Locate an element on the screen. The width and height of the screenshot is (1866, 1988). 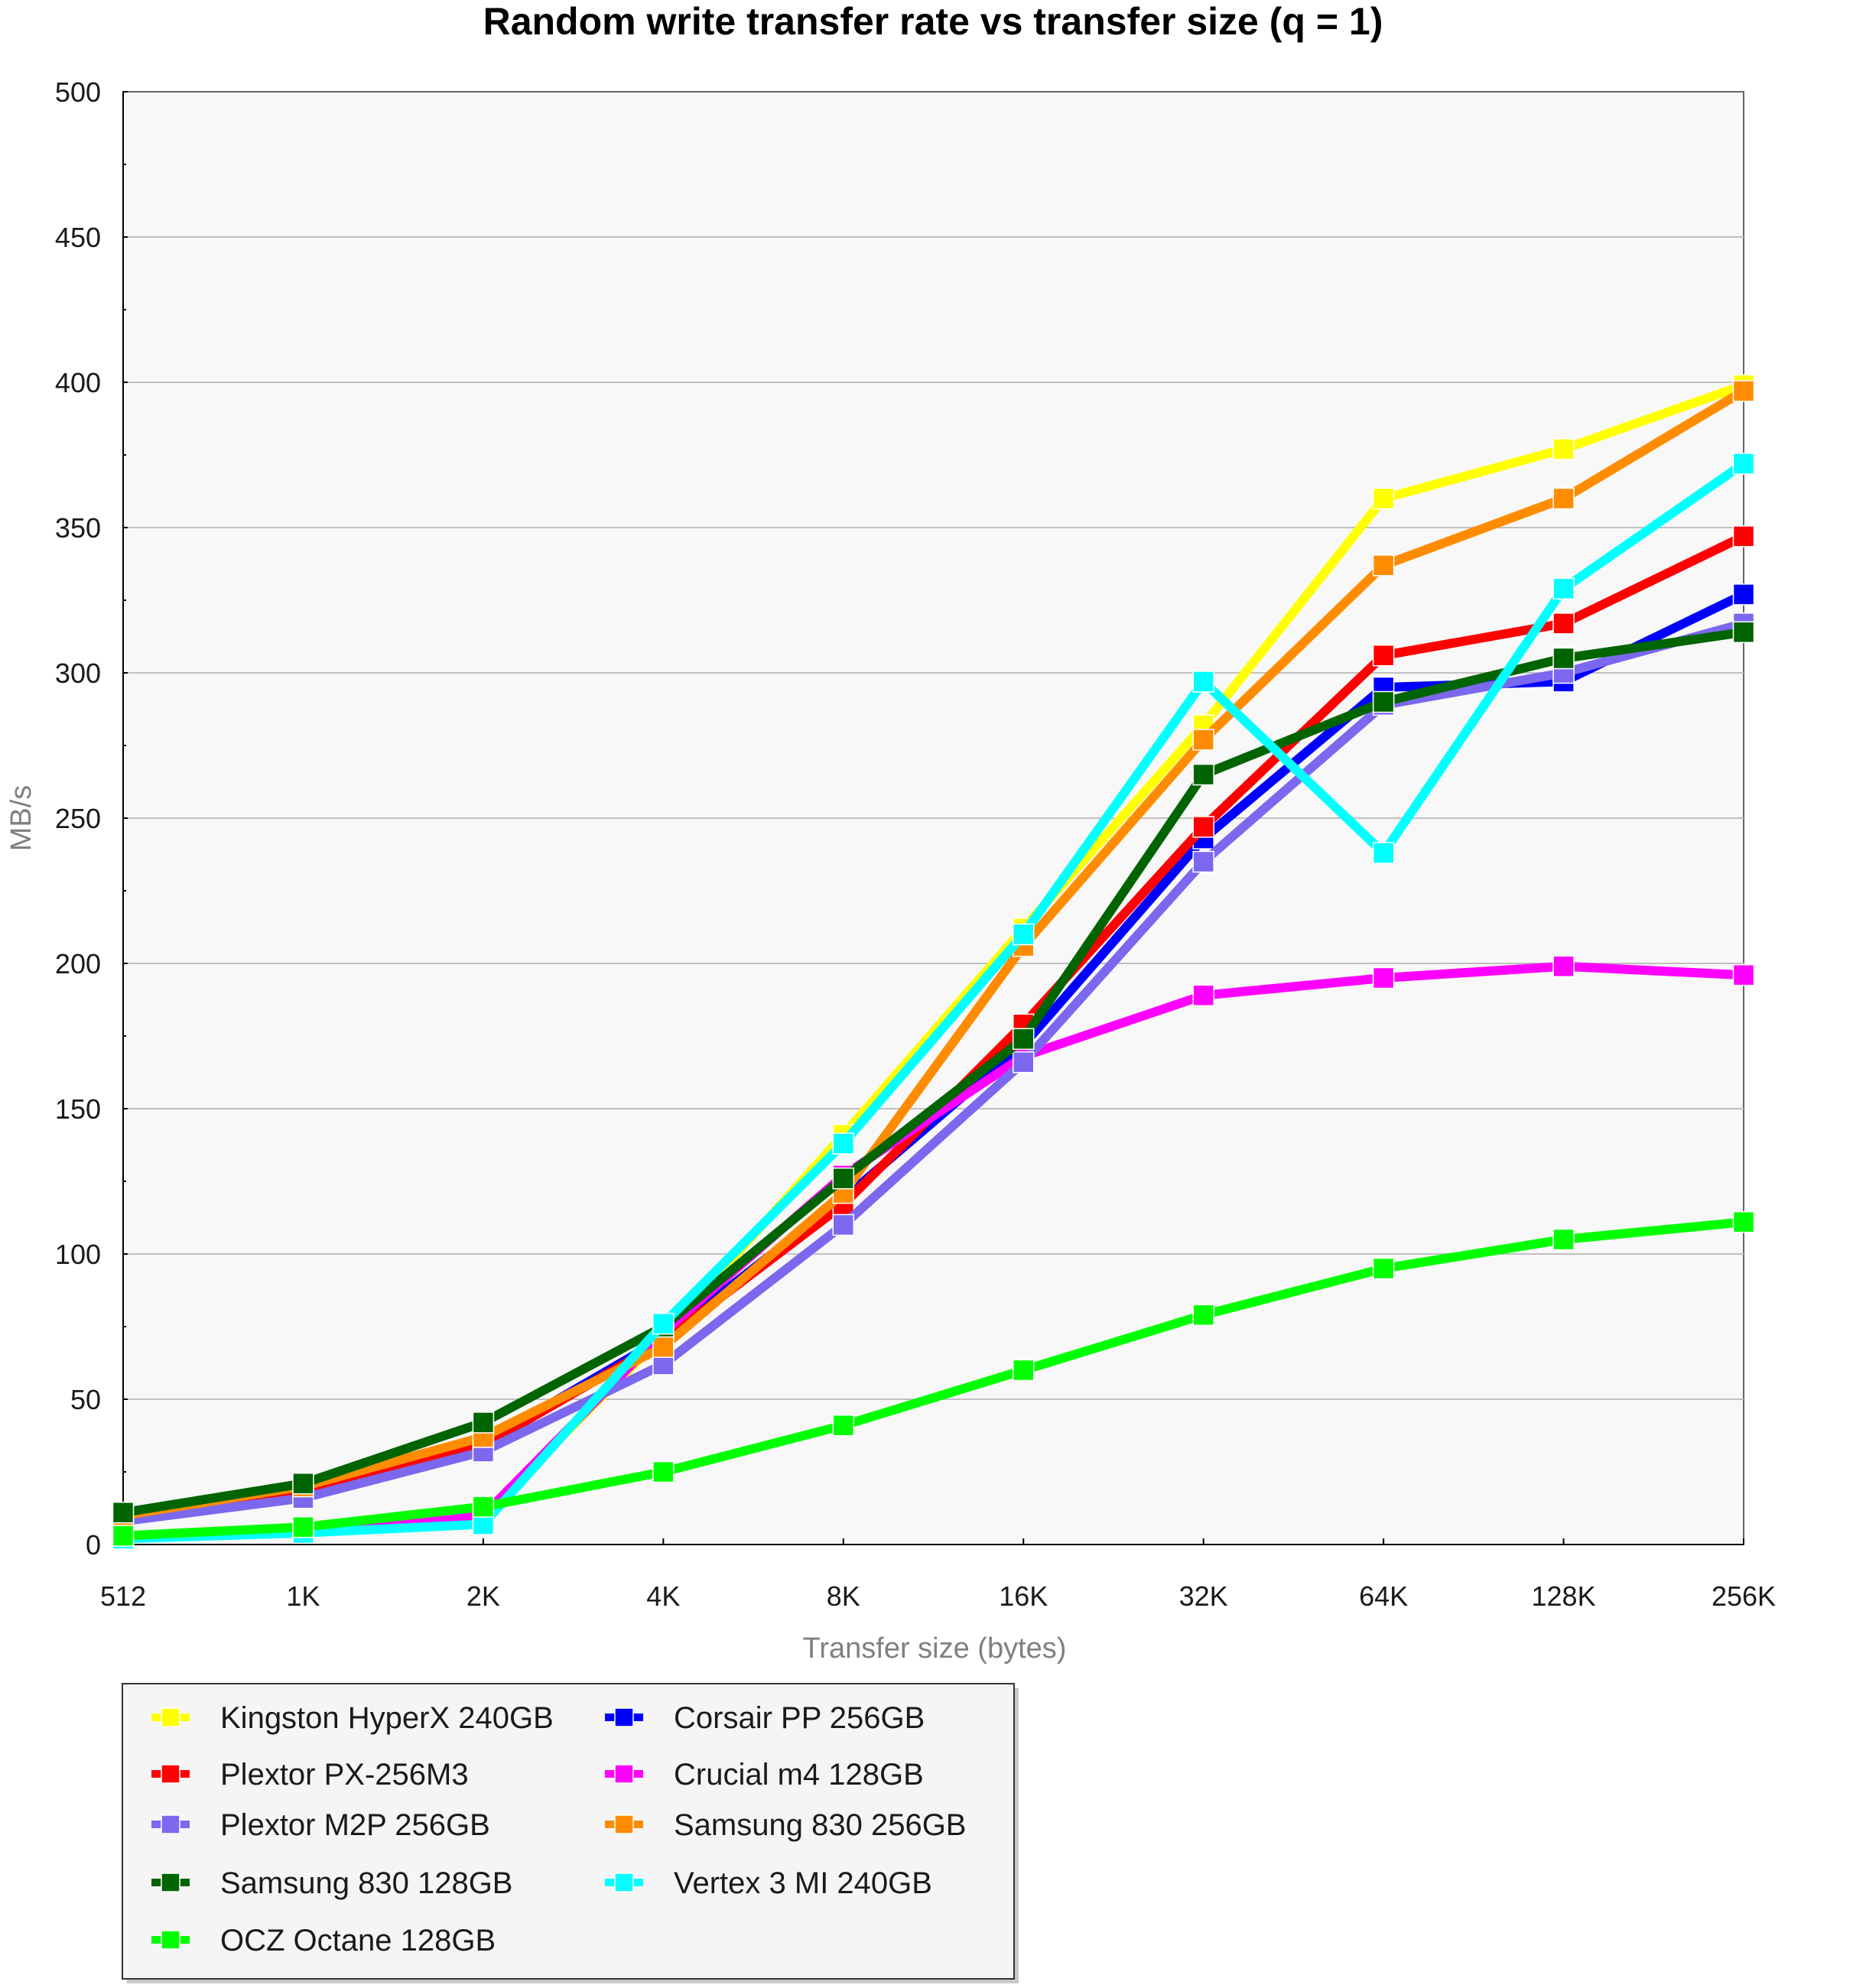
y-tick-label: 50 is located at coordinates (85, 1399).